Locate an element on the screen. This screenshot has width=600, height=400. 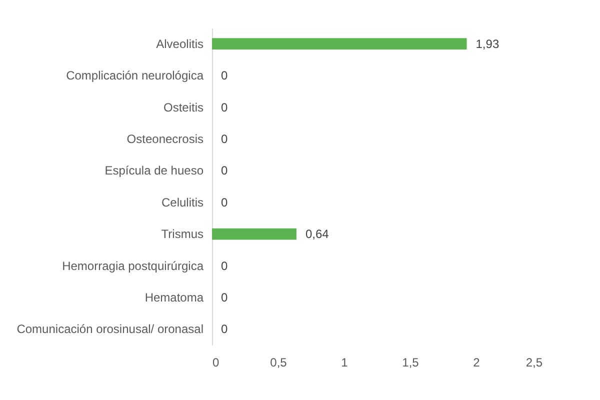
y-tick-label: Espícula de hueso is located at coordinates (154, 171).